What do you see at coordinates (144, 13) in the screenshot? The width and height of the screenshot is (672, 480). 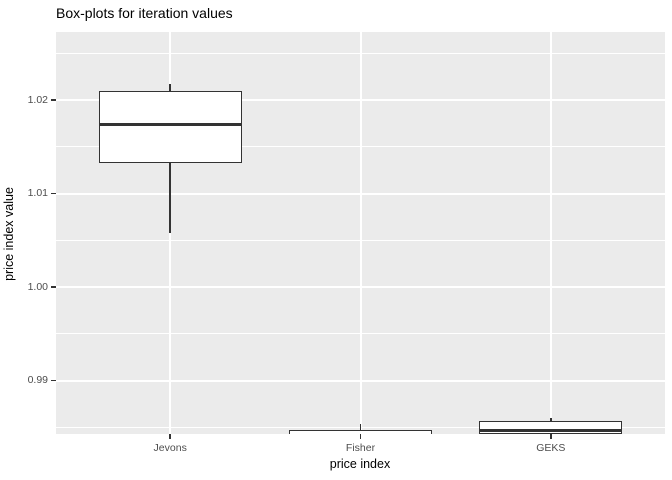 I see `chart-title: Box-plots for iteration values` at bounding box center [144, 13].